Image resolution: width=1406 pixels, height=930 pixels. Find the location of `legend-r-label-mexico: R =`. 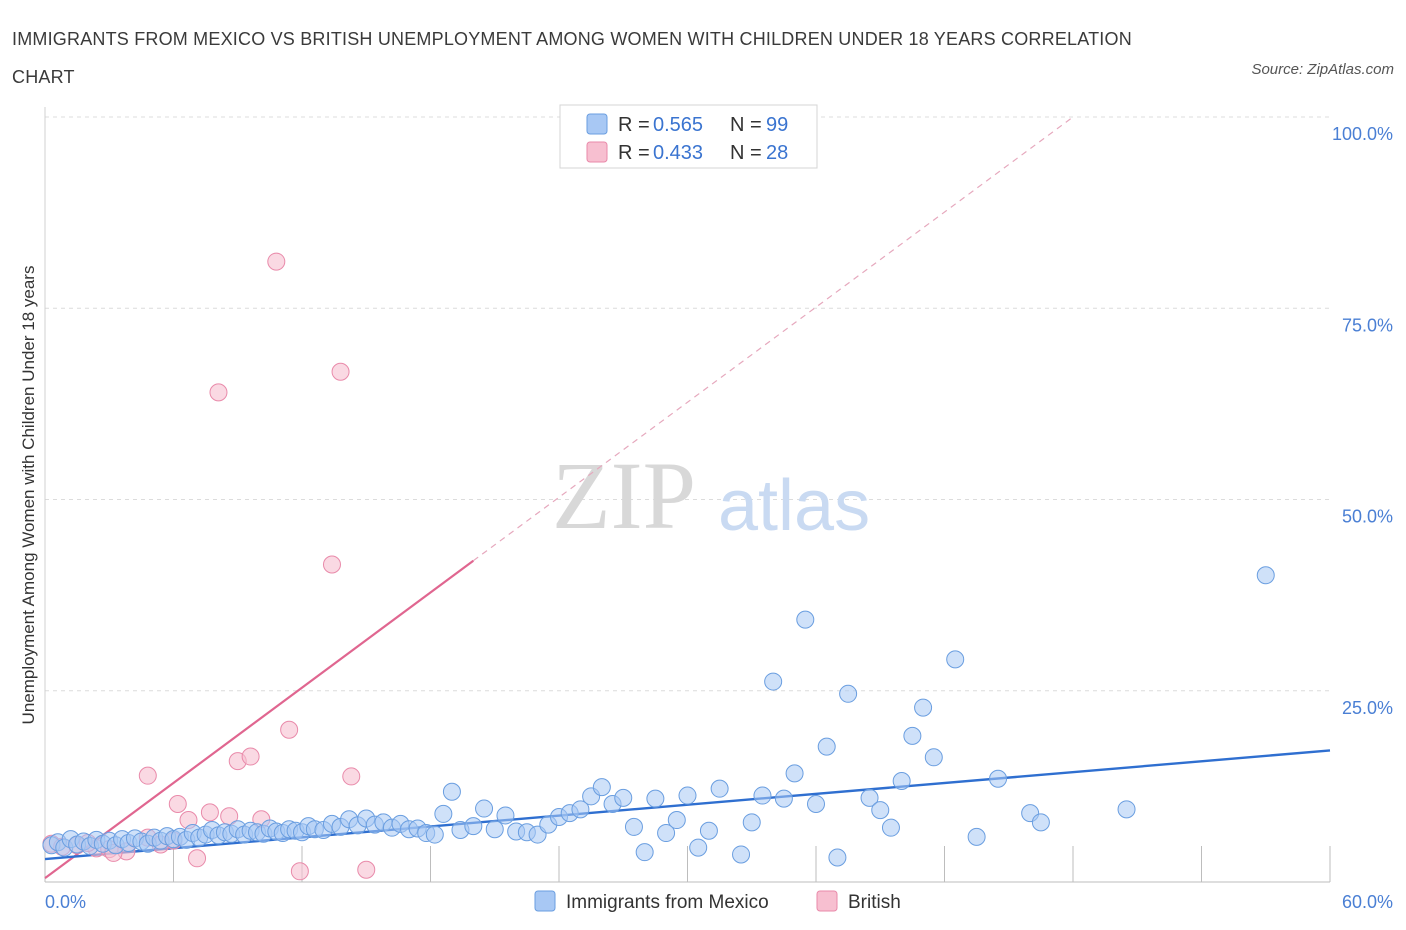

legend-r-label-mexico: R = is located at coordinates (634, 125).